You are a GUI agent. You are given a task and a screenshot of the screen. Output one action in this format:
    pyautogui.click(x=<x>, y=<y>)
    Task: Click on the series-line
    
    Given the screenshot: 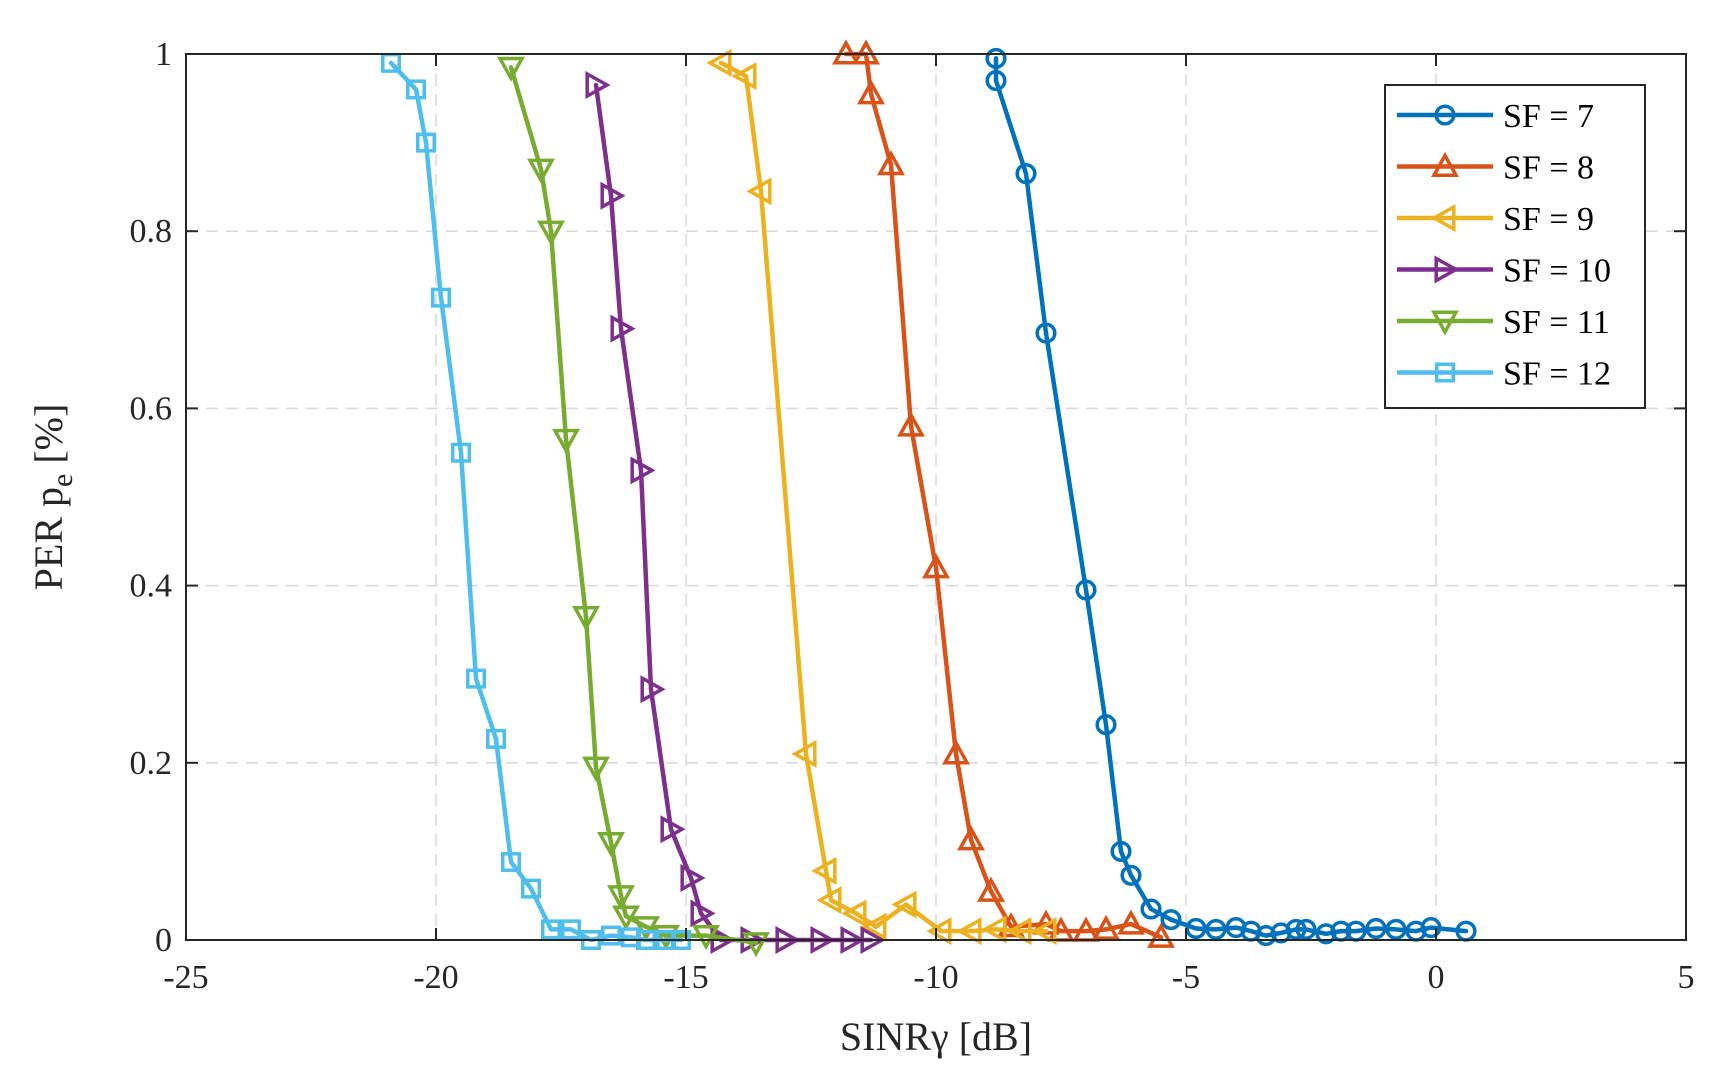 What is the action you would take?
    pyautogui.click(x=633, y=505)
    